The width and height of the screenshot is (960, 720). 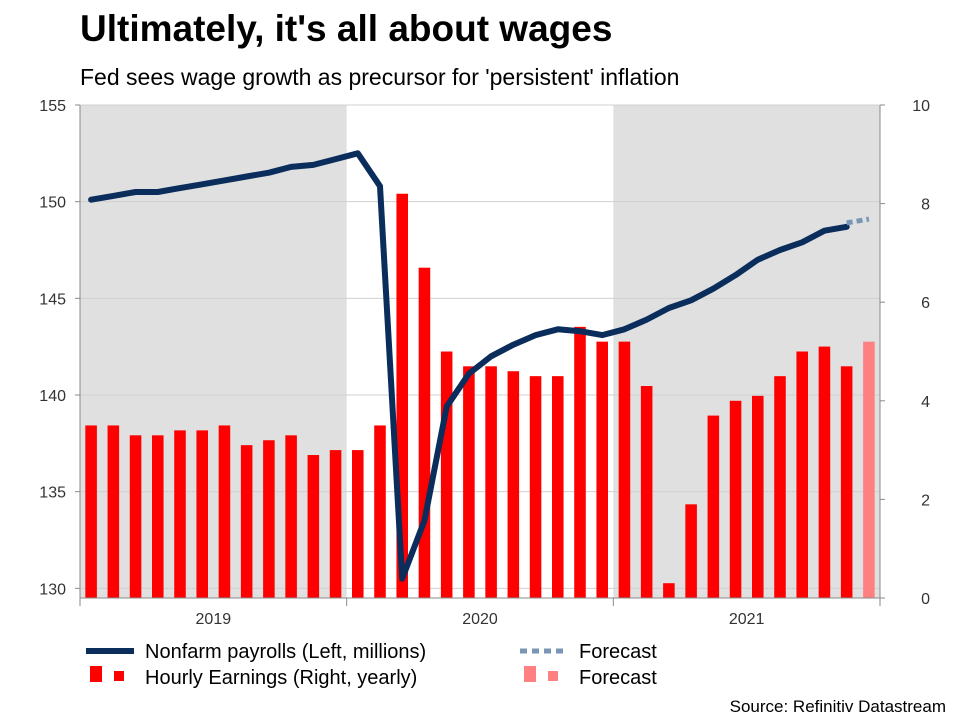 What do you see at coordinates (480, 619) in the screenshot?
I see `x-tick-label-2020: 2020` at bounding box center [480, 619].